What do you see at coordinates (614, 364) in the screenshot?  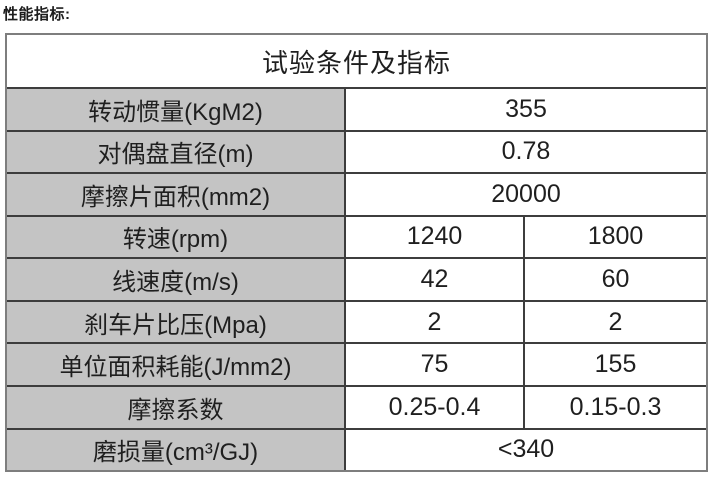 I see `row-value-cell: 155` at bounding box center [614, 364].